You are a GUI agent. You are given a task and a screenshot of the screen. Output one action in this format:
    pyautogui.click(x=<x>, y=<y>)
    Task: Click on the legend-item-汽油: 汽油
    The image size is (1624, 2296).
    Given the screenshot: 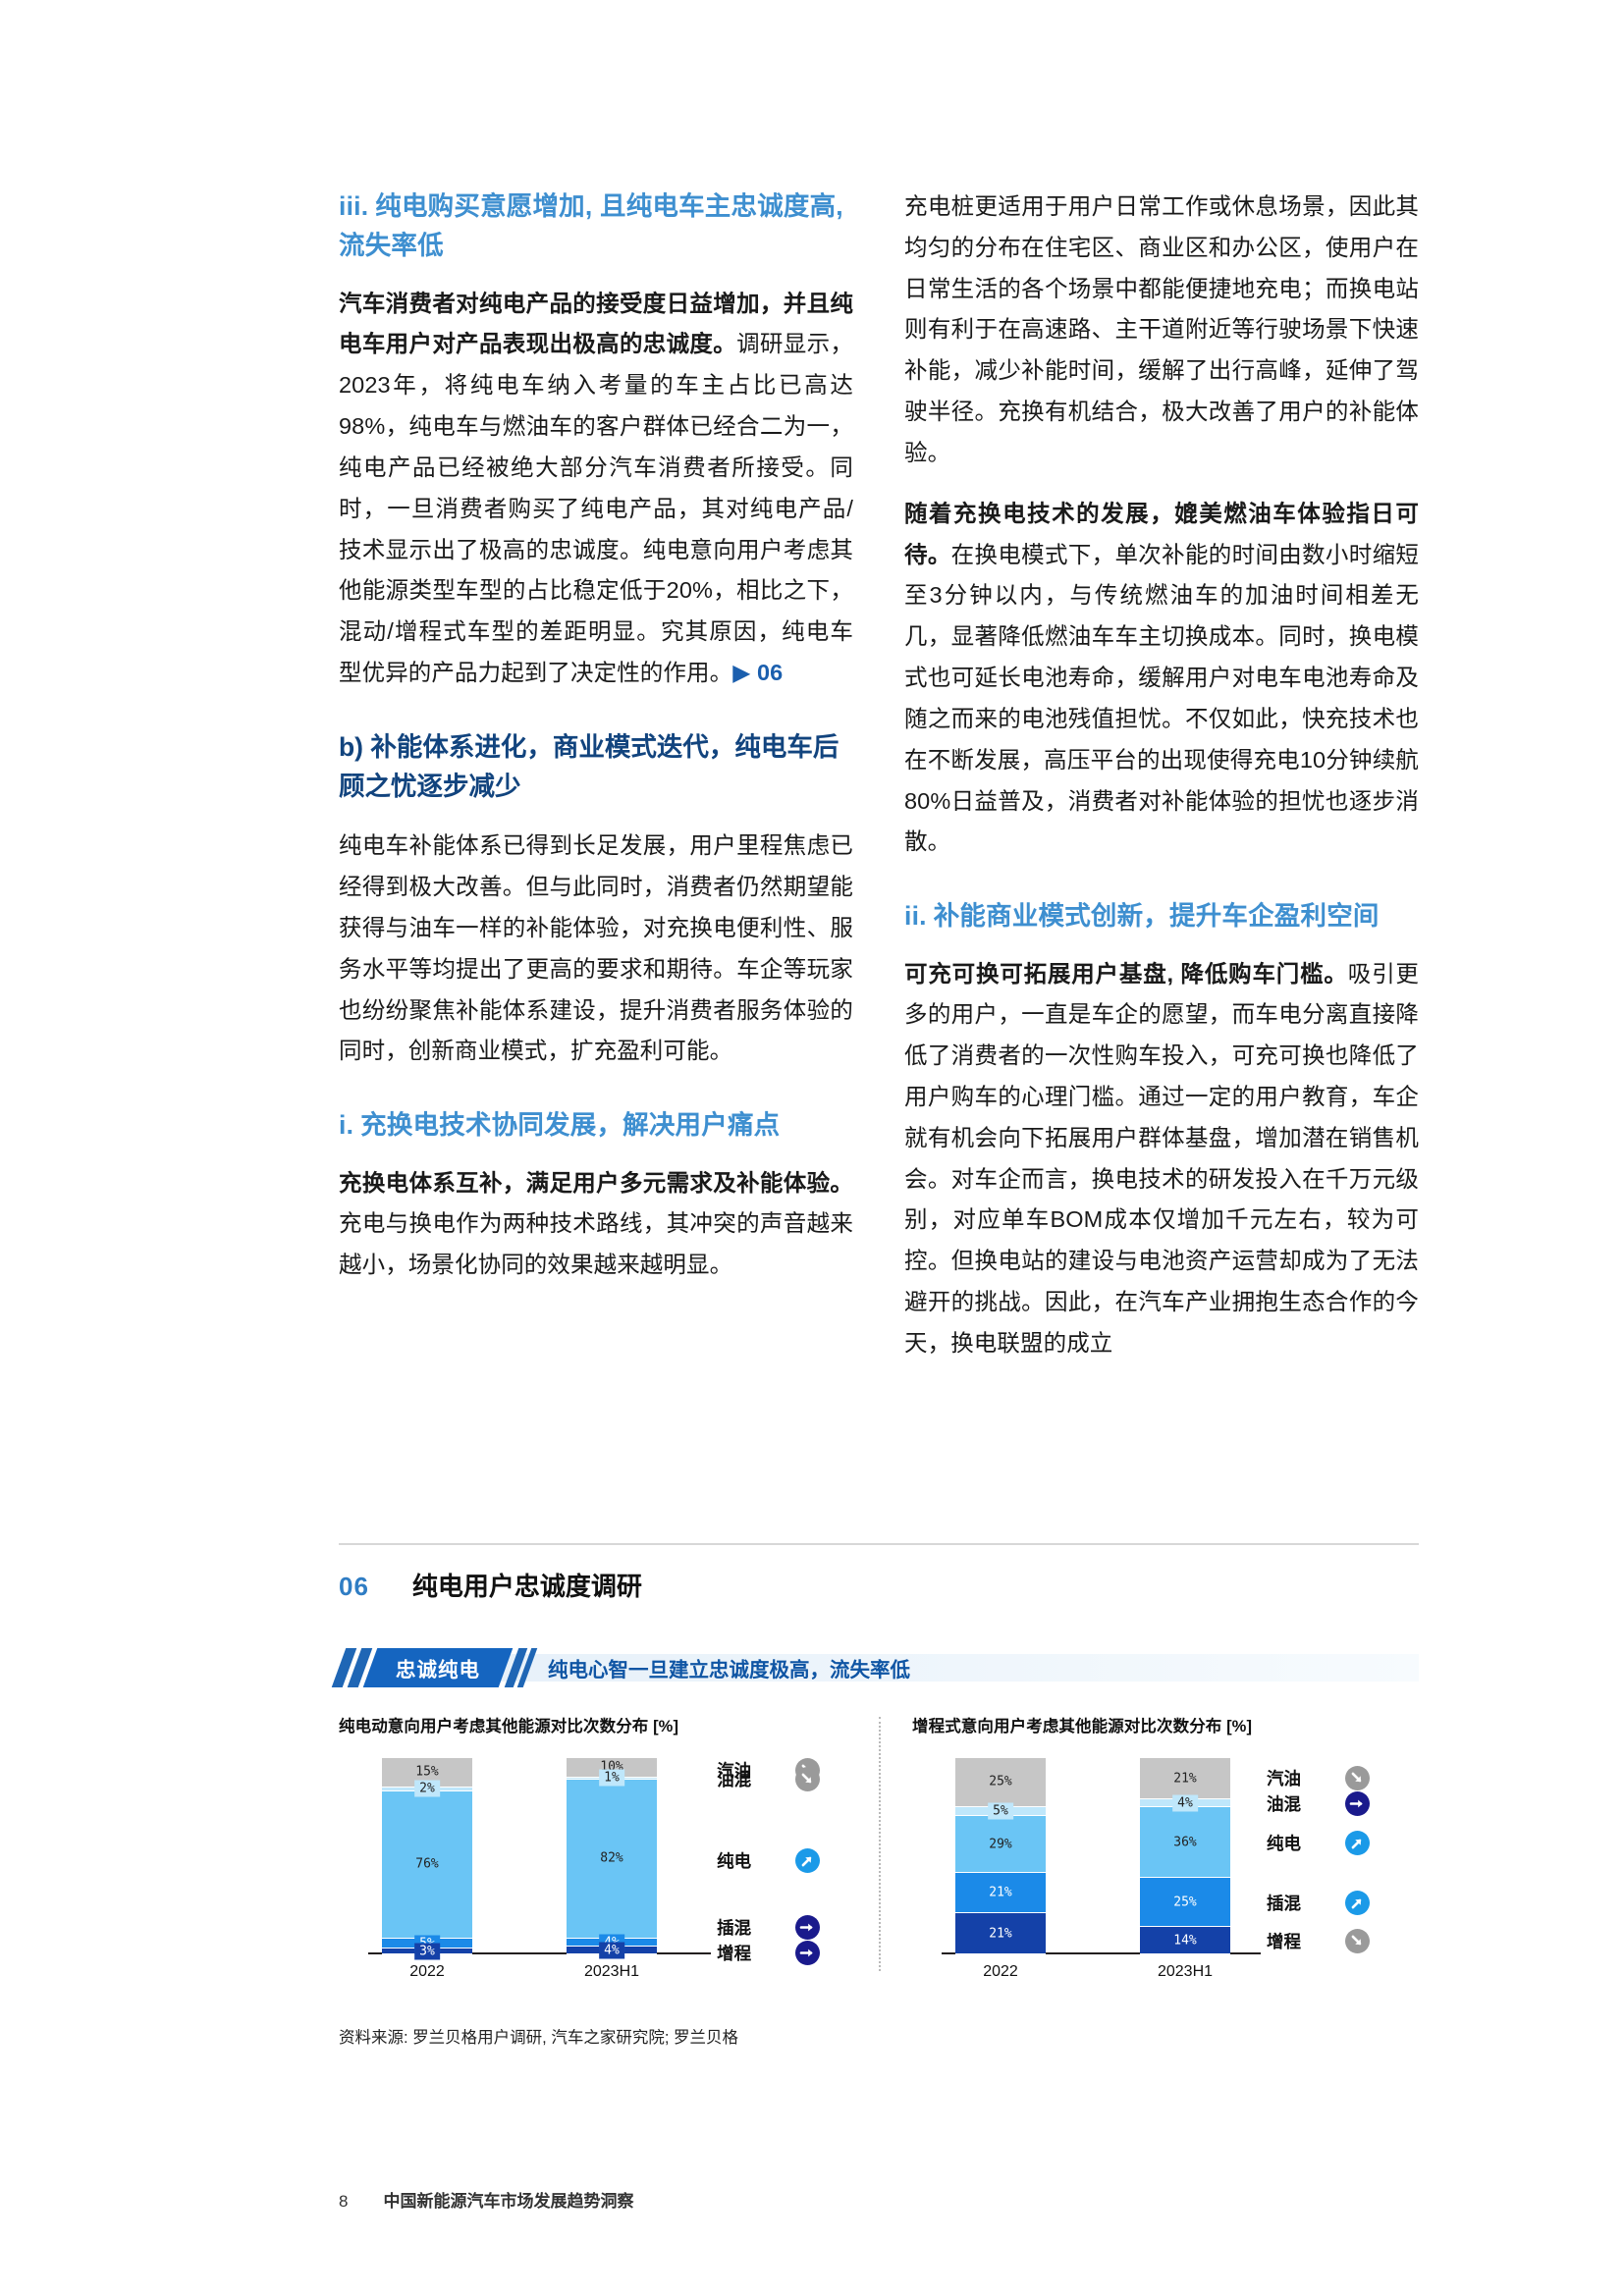 What is the action you would take?
    pyautogui.click(x=1318, y=1778)
    